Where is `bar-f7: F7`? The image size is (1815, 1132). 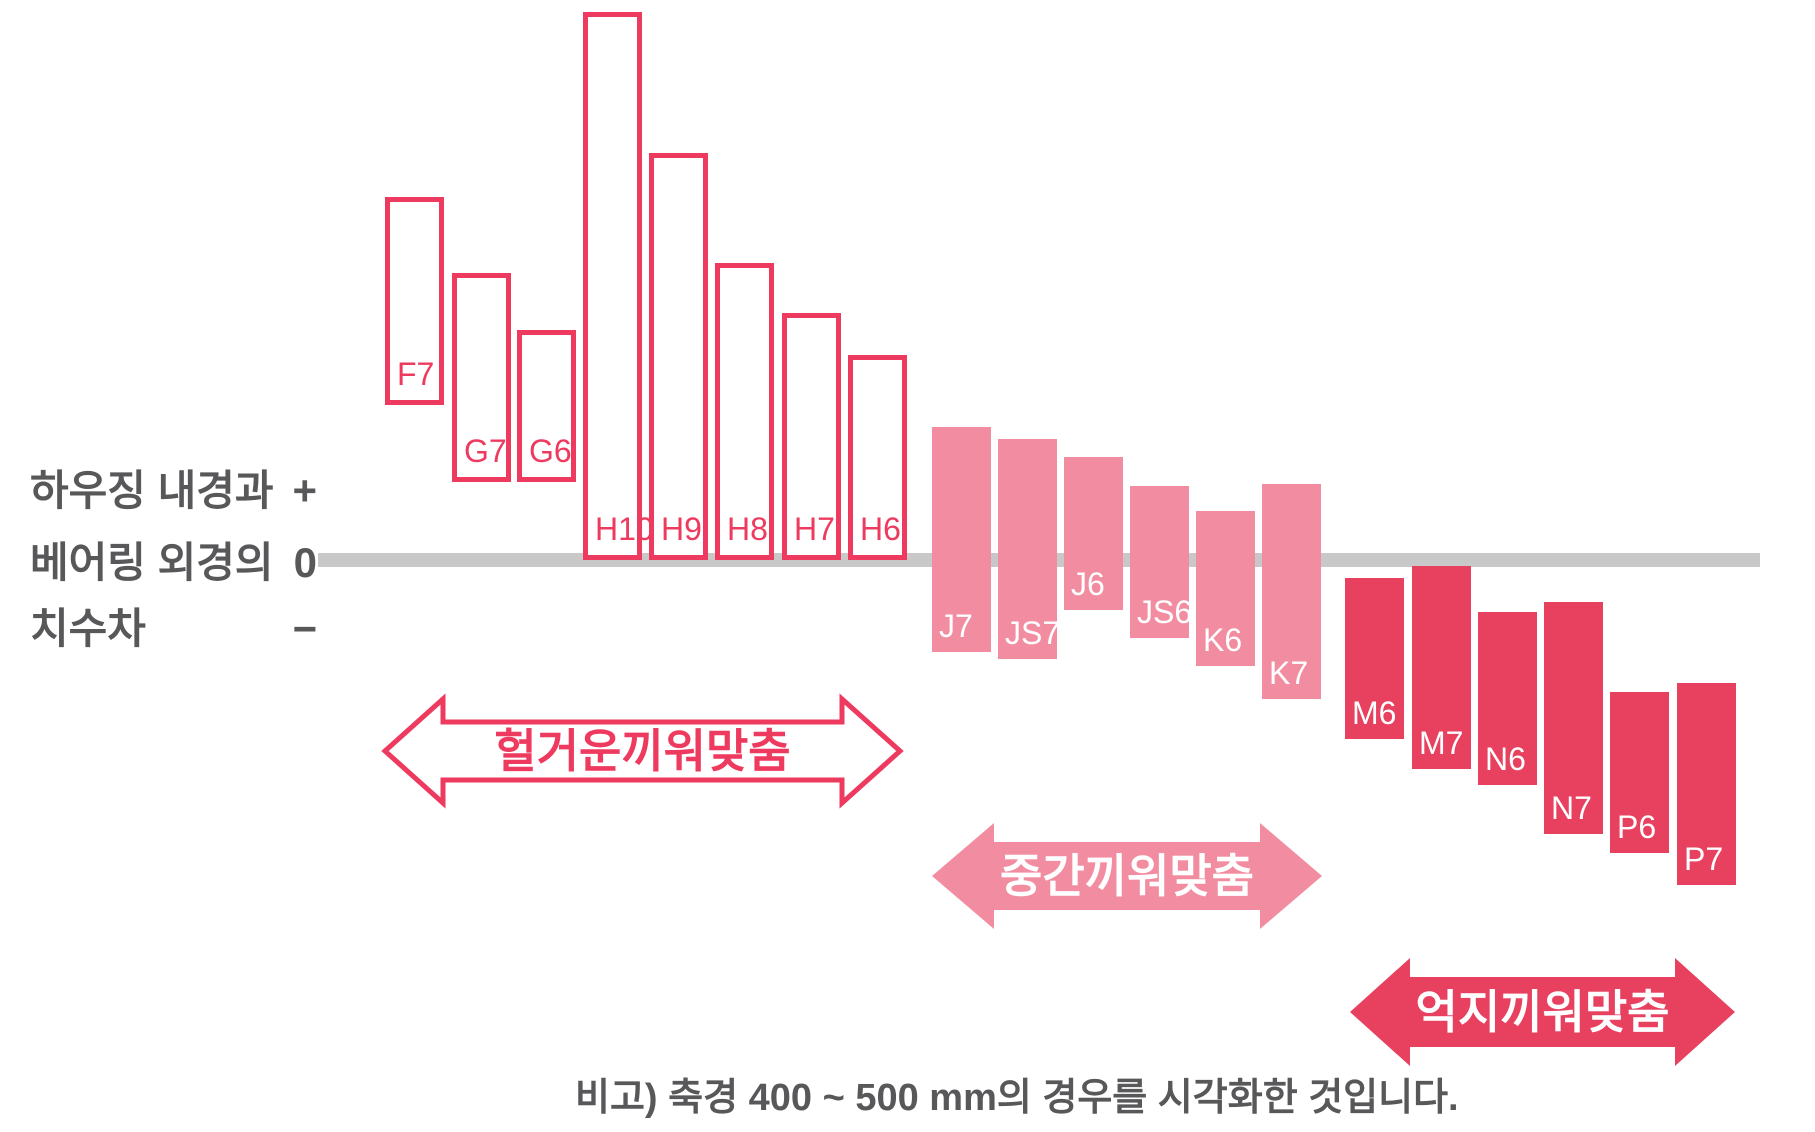 bar-f7: F7 is located at coordinates (414, 301).